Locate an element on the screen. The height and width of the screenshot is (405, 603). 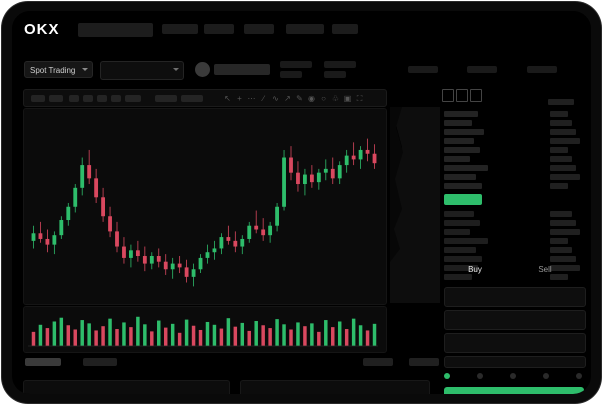
trendline-icon: ∕ is located at coordinates (263, 98).